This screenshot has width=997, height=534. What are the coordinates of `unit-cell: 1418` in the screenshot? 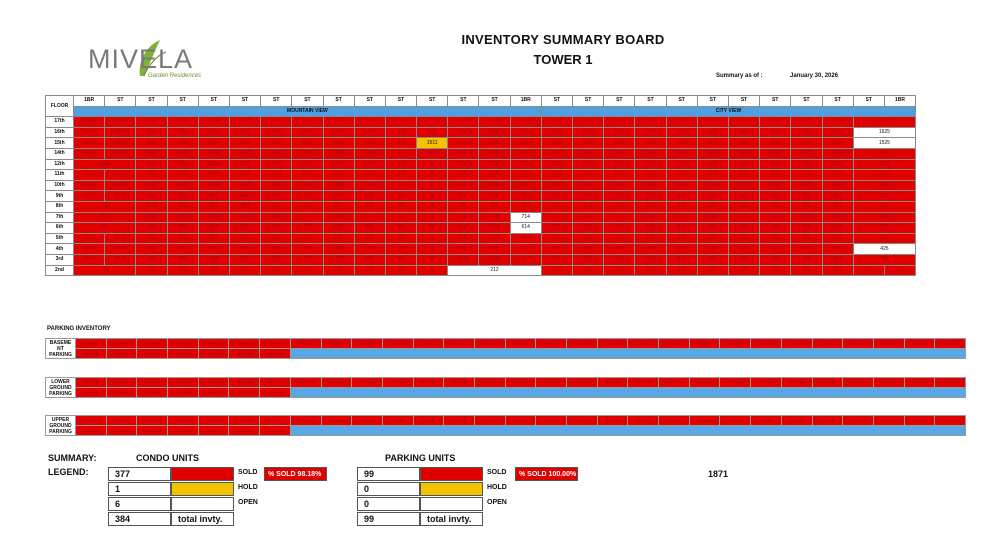 It's located at (650, 153).